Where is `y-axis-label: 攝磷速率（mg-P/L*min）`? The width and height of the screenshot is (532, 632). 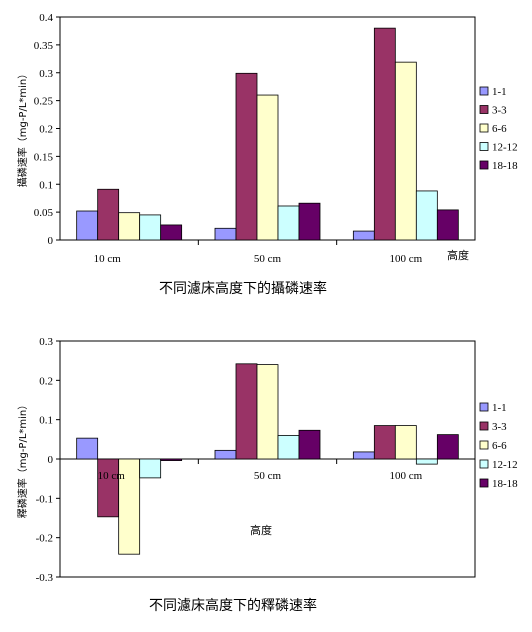 y-axis-label: 攝磷速率（mg-P/L*min） is located at coordinates (22, 128).